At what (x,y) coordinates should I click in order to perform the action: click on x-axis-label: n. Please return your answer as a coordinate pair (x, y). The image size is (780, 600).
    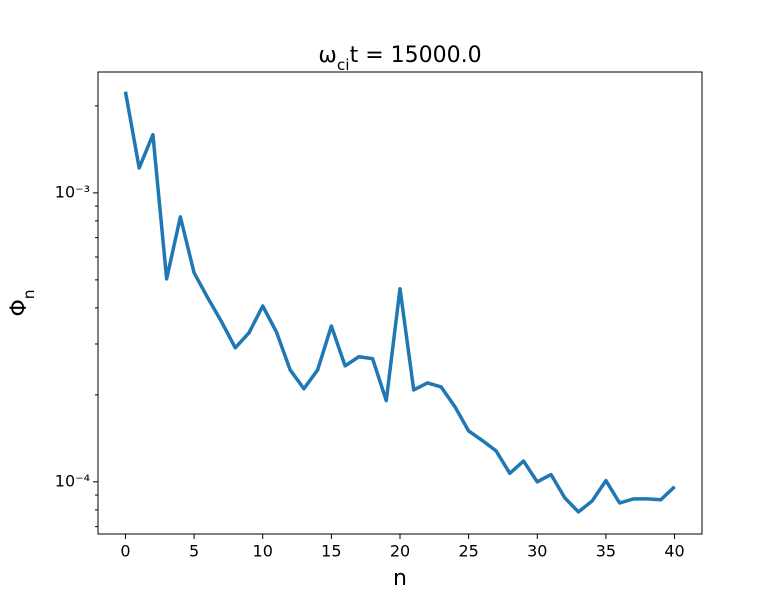
    Looking at the image, I should click on (400, 578).